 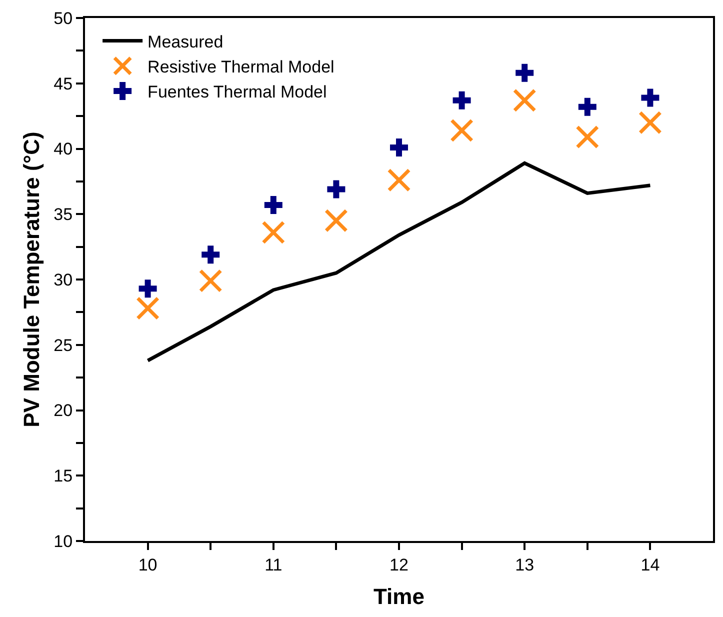 I want to click on legend-label: Resistive Thermal Model, so click(x=241, y=67).